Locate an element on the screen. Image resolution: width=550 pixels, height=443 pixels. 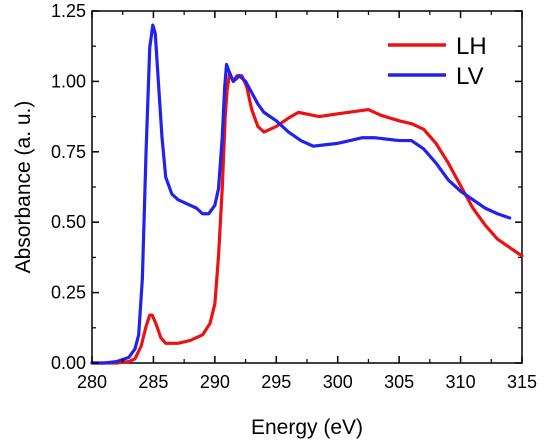
x-tick-label: 295 is located at coordinates (276, 382).